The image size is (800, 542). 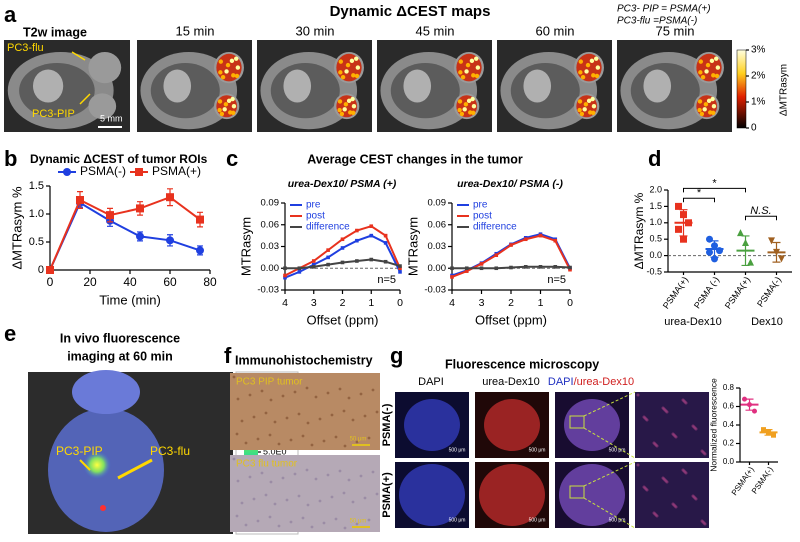 What do you see at coordinates (729, 443) in the screenshot?
I see `y-tick-label: 0.2` at bounding box center [729, 443].